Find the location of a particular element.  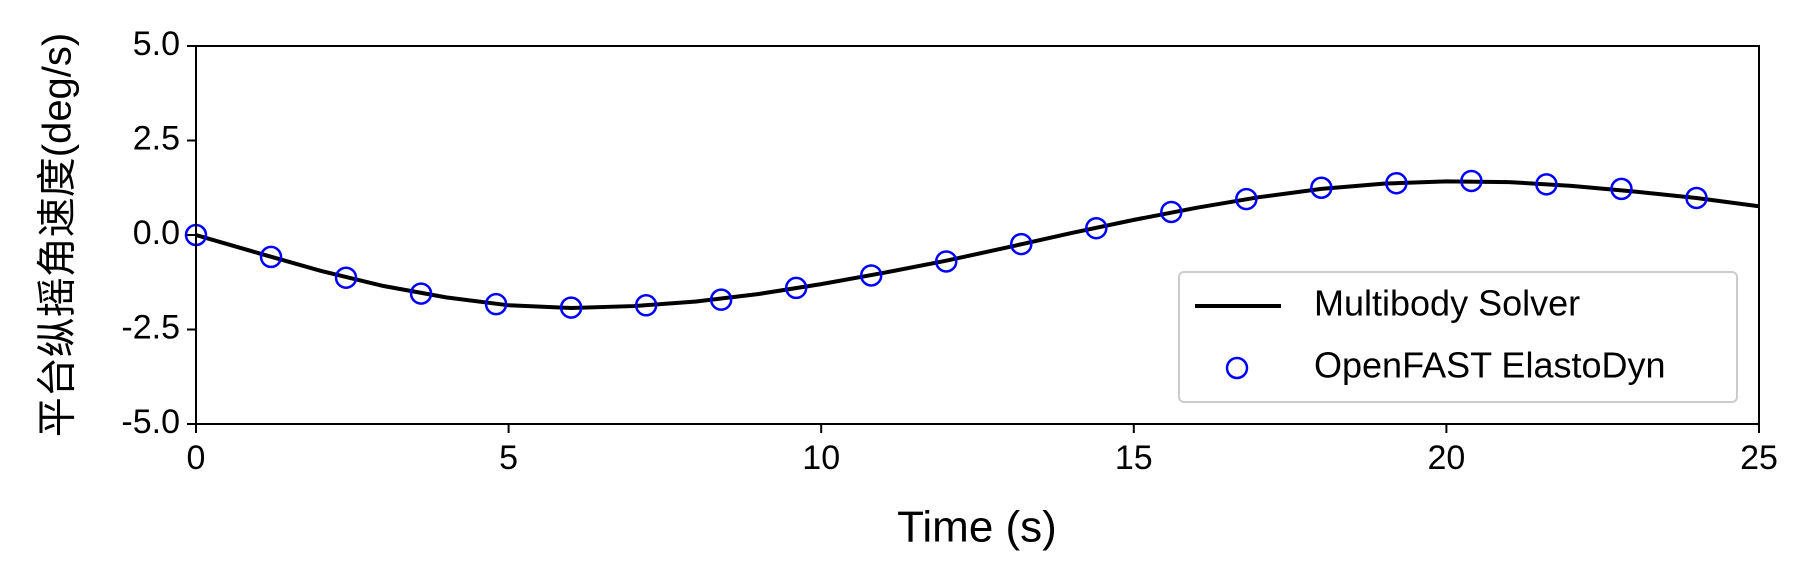

x-tick-label: 15 is located at coordinates (1134, 458).